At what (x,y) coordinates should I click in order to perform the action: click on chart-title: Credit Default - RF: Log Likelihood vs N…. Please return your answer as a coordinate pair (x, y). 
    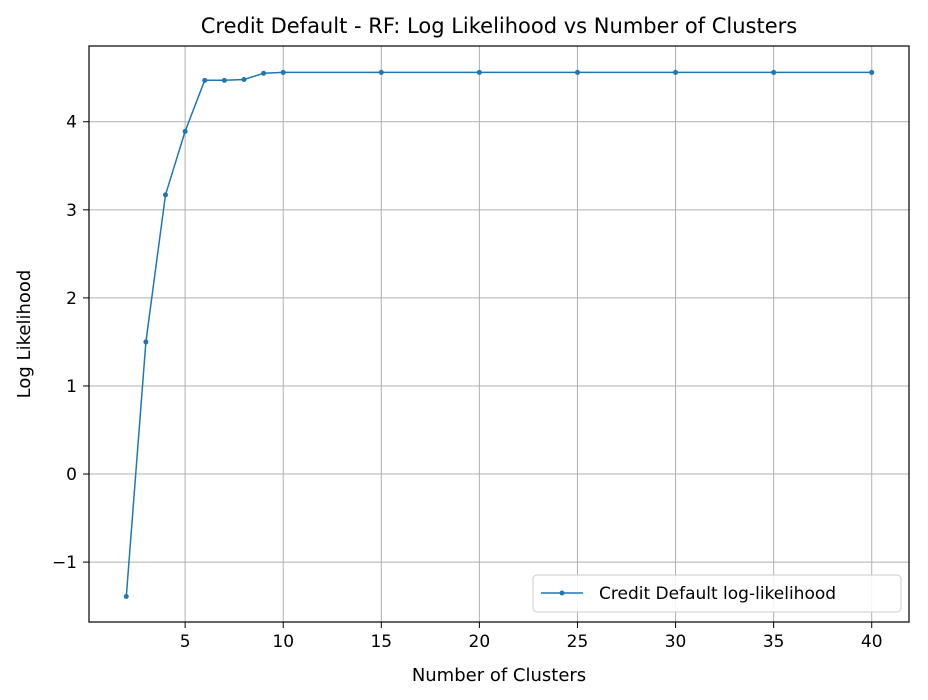
    Looking at the image, I should click on (499, 26).